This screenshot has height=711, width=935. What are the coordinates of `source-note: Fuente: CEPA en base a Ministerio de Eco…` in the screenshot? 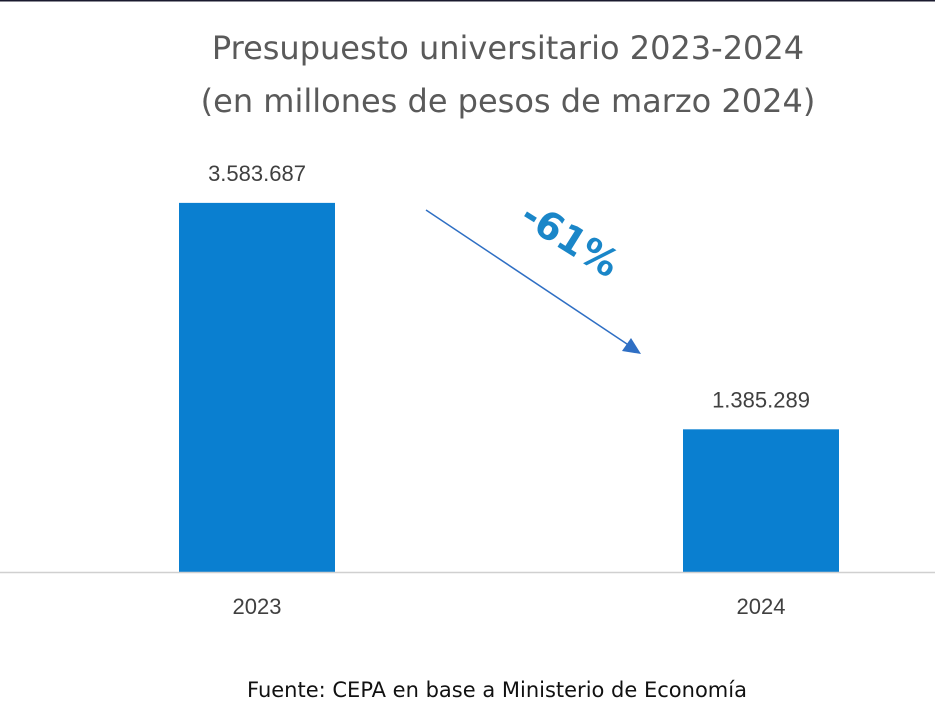 It's located at (497, 690).